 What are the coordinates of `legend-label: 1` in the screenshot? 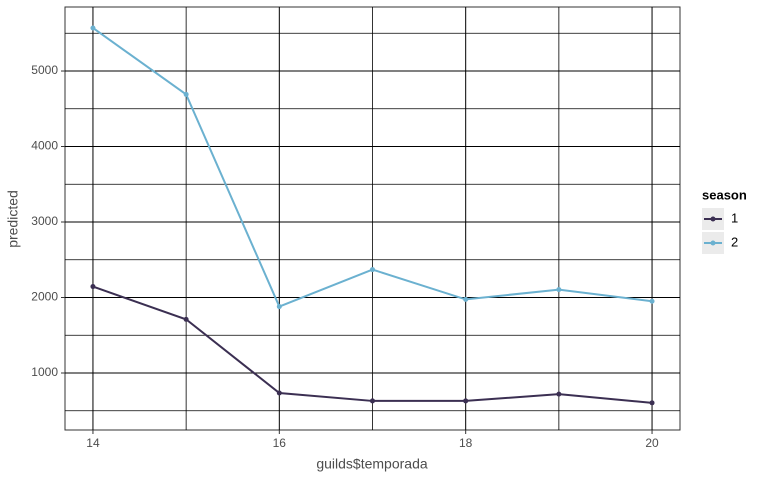 It's located at (734, 217).